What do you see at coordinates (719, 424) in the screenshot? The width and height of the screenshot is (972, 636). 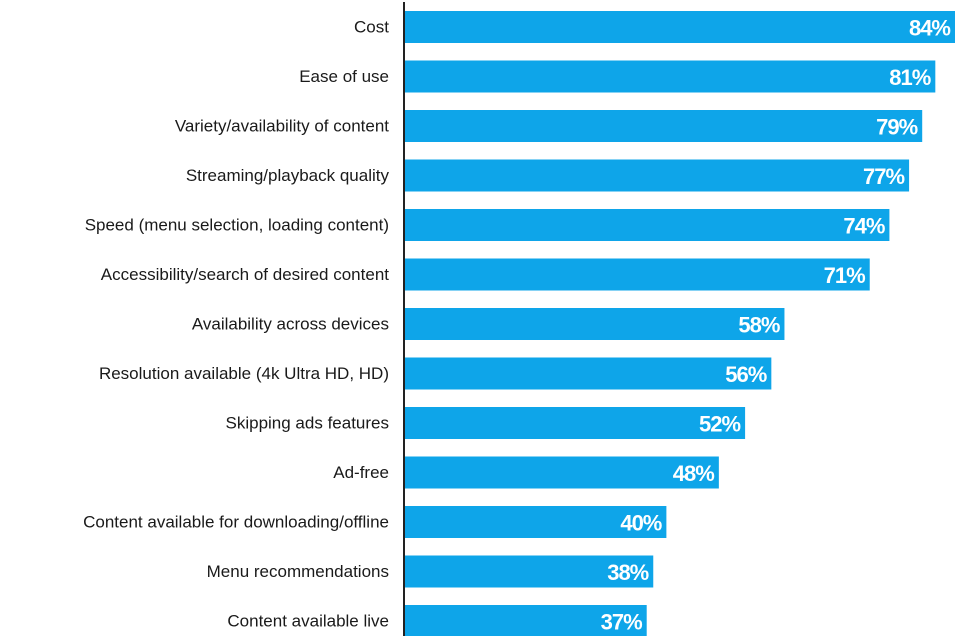 I see `value-label: 52%` at bounding box center [719, 424].